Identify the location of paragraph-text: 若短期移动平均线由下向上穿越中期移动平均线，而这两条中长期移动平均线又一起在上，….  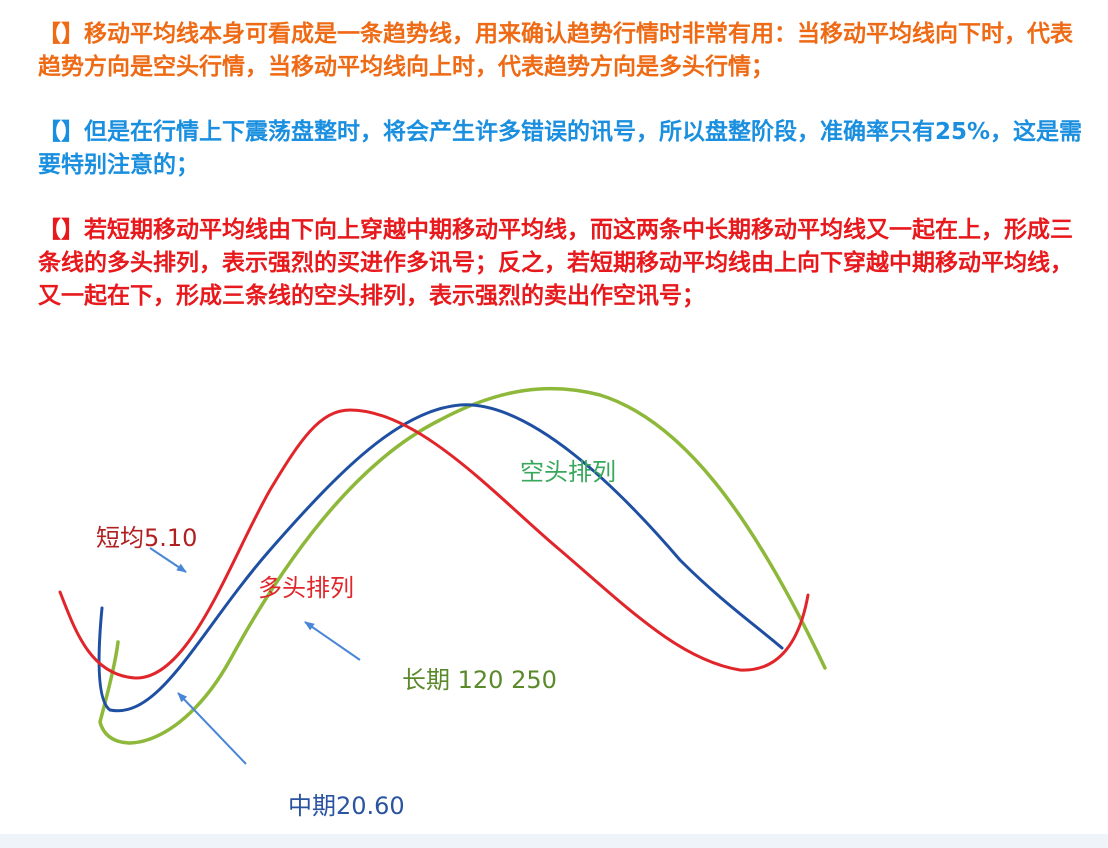
(555, 263).